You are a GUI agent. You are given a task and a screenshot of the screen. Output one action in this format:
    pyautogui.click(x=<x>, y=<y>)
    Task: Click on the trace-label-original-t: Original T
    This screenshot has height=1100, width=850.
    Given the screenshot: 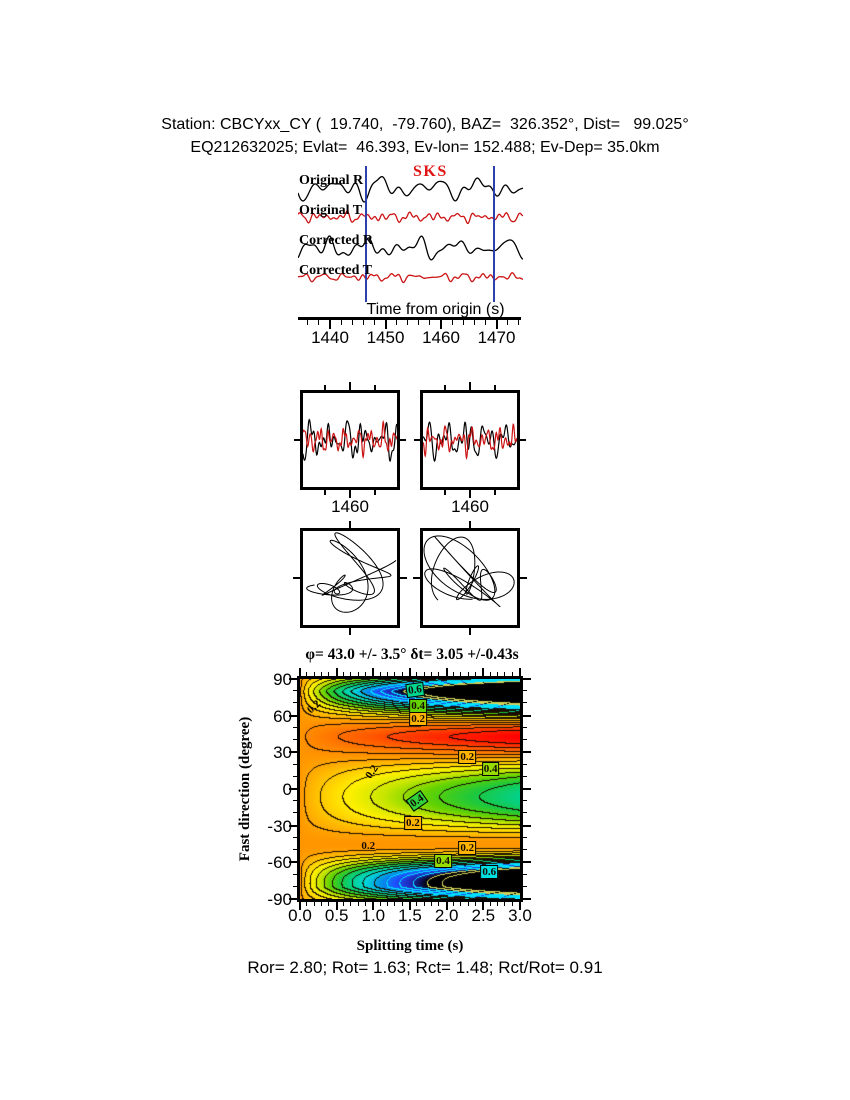 What is the action you would take?
    pyautogui.click(x=331, y=210)
    